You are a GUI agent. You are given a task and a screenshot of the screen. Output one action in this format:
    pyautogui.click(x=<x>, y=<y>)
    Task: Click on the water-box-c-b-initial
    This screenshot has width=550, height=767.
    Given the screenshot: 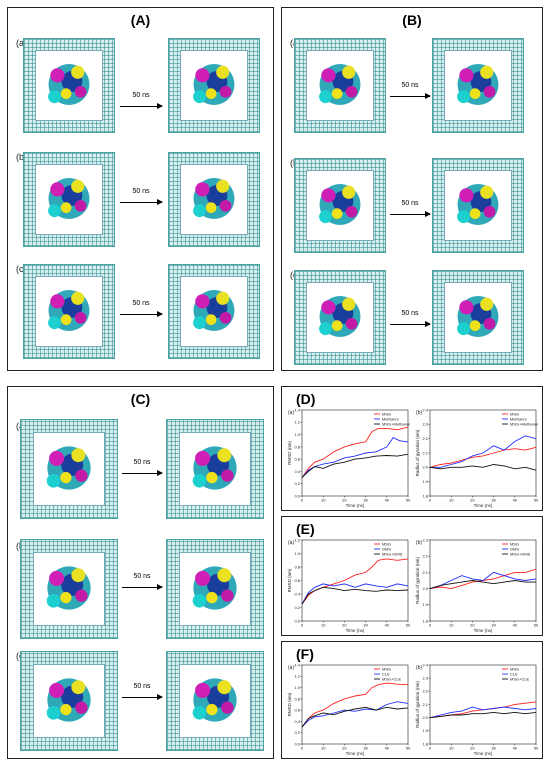 What is the action you would take?
    pyautogui.click(x=69, y=589)
    